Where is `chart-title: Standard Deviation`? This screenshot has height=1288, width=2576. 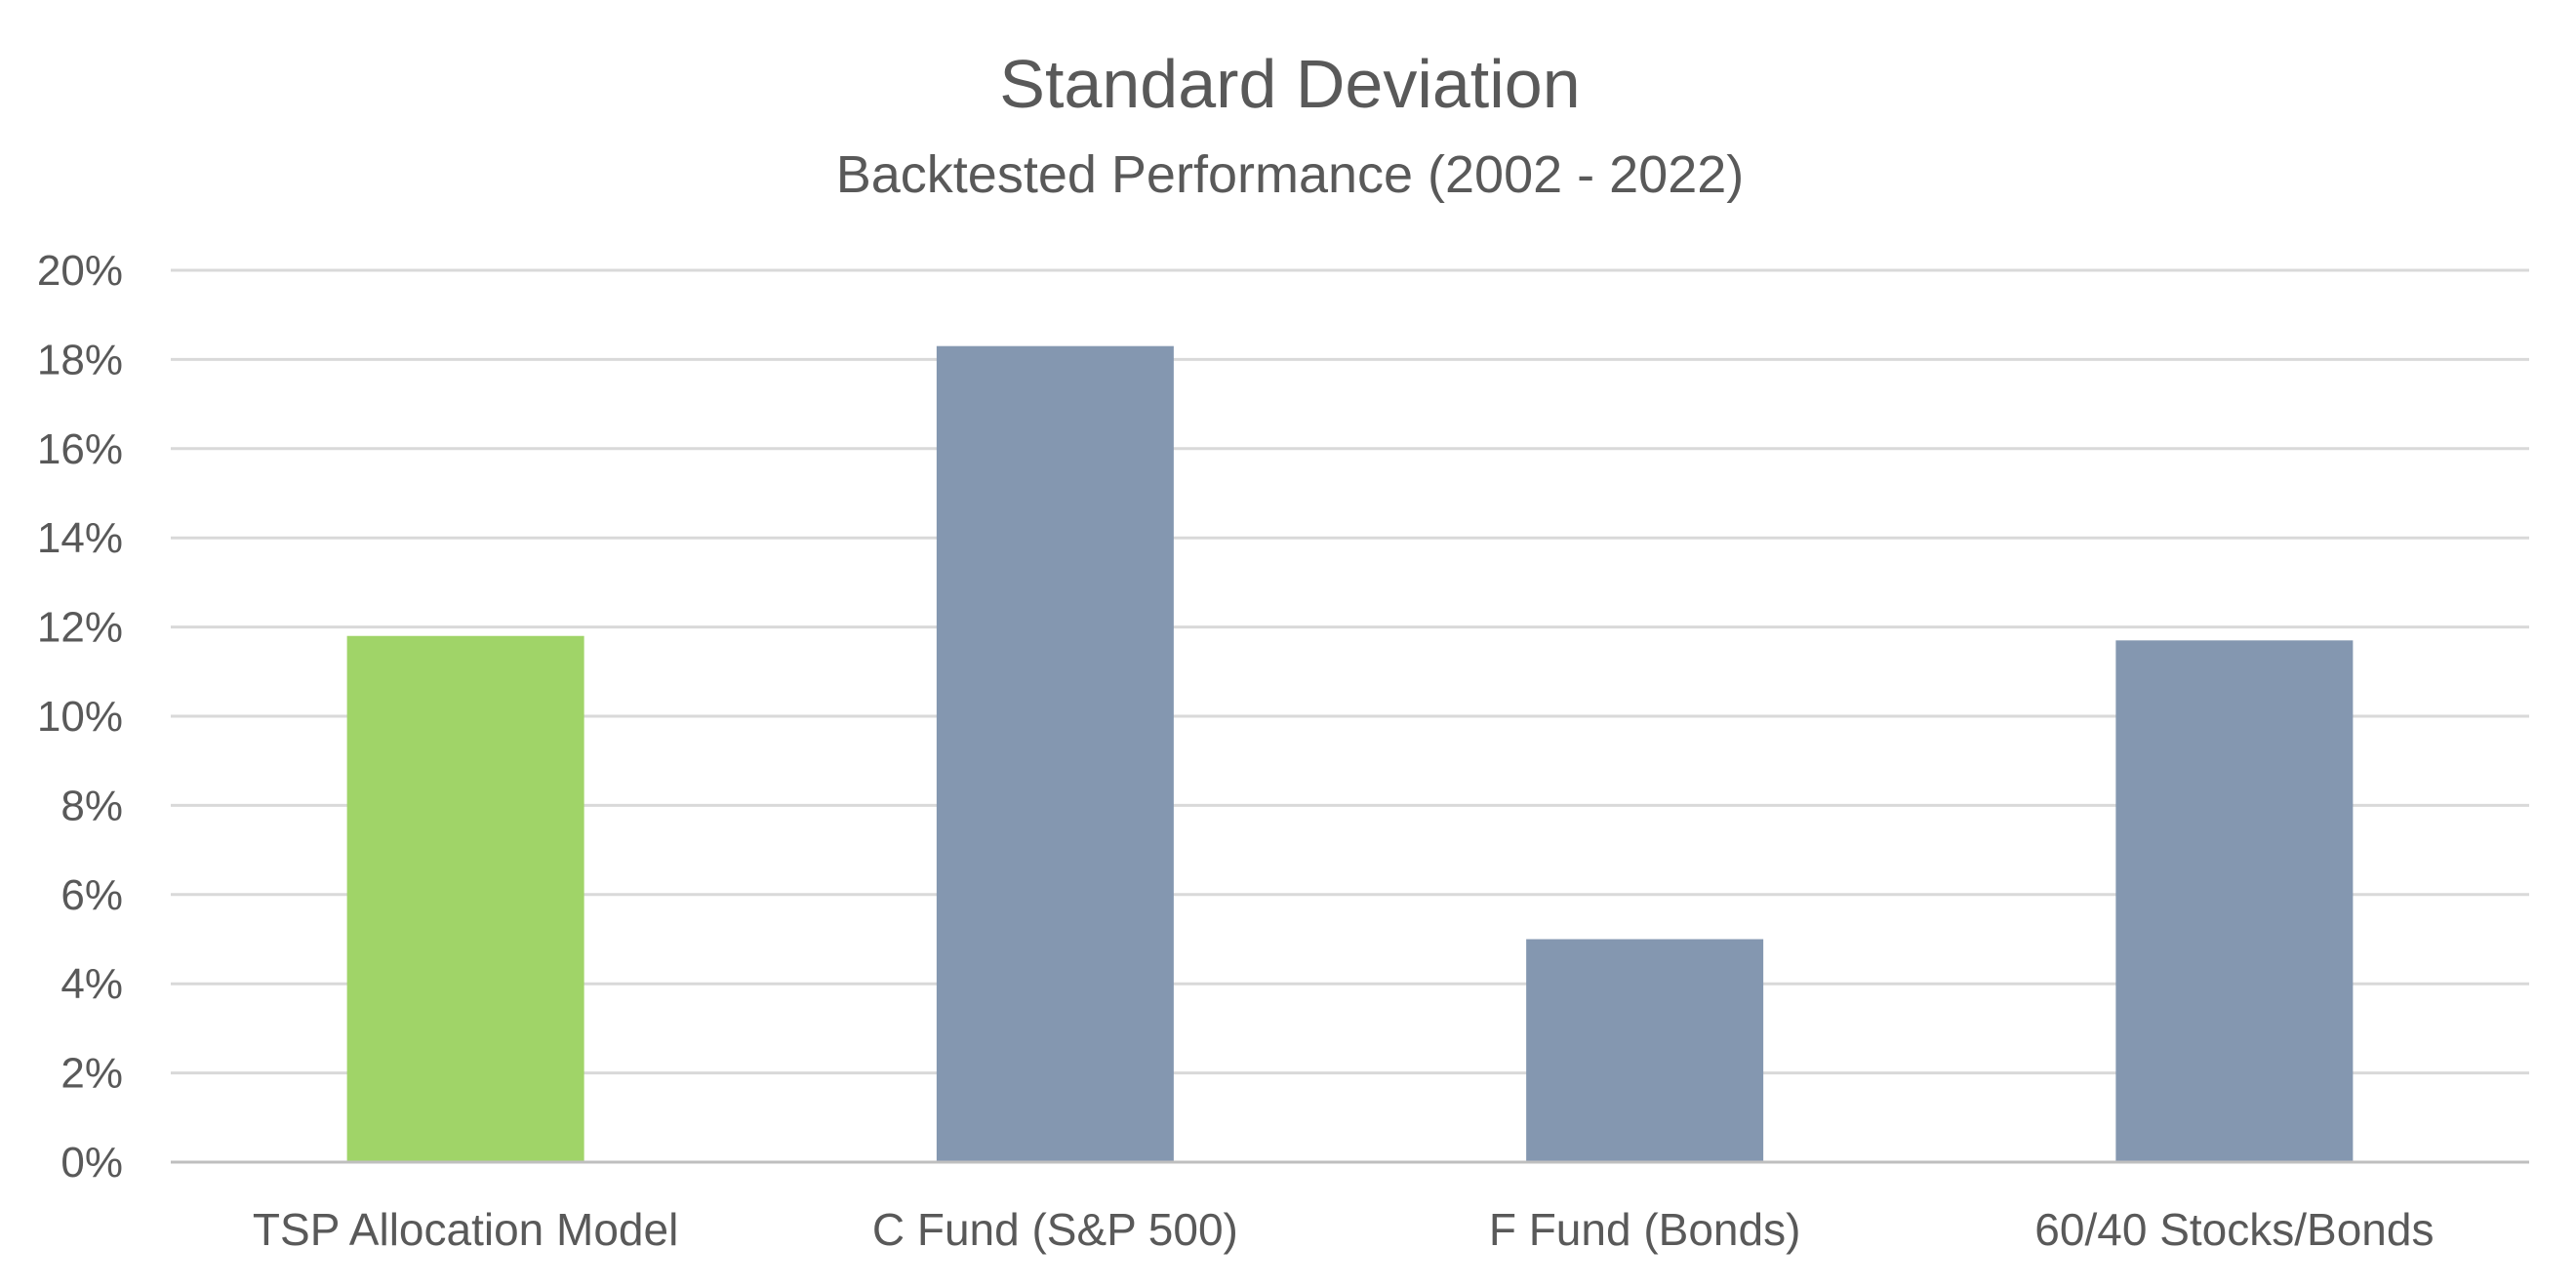 chart-title: Standard Deviation is located at coordinates (1289, 84).